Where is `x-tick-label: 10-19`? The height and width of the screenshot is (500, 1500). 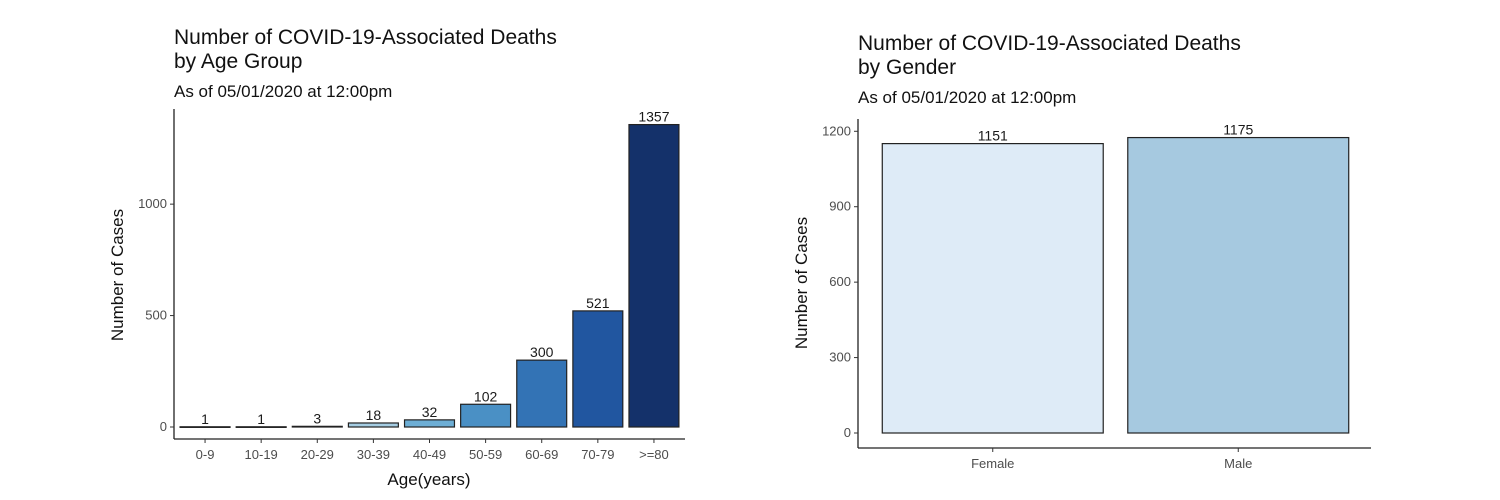 x-tick-label: 10-19 is located at coordinates (261, 454).